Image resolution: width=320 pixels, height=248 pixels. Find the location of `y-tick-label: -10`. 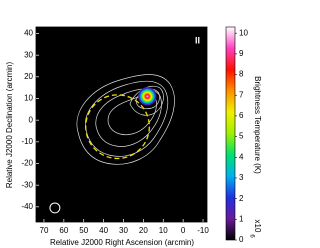

y-tick-label: -10 is located at coordinates (27, 141).